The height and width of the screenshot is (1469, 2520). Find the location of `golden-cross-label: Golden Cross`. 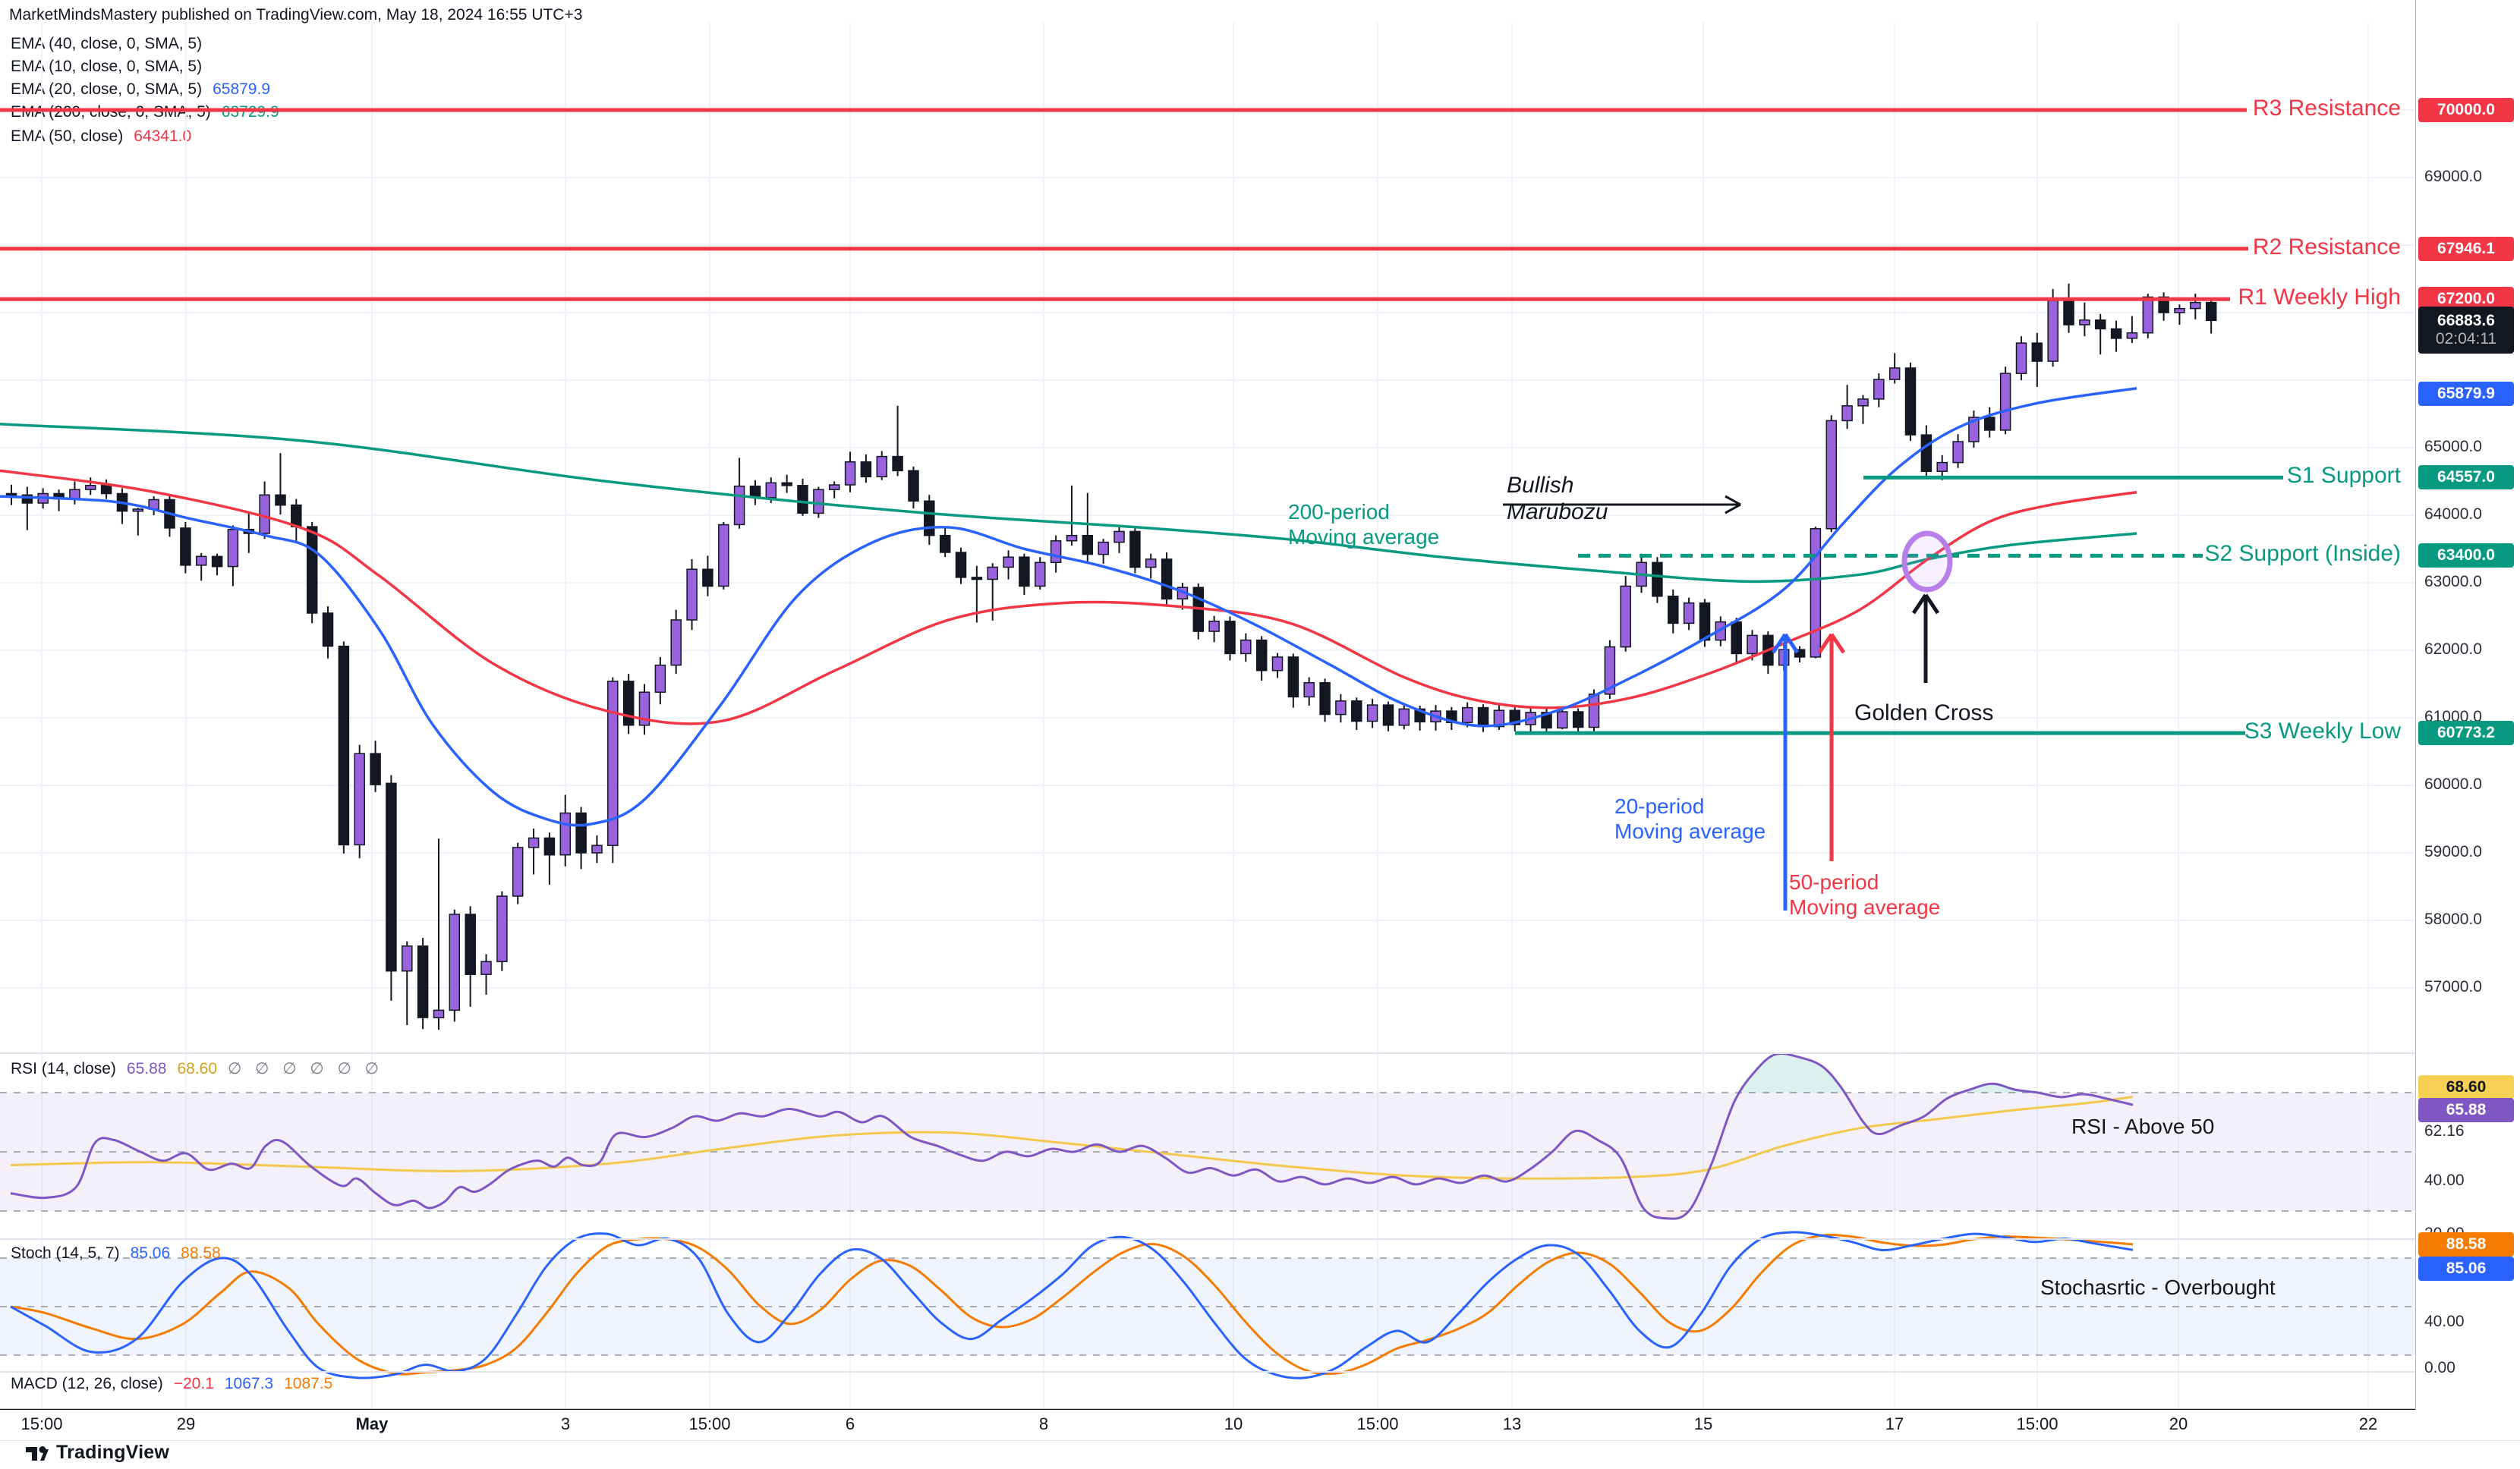

golden-cross-label: Golden Cross is located at coordinates (1924, 712).